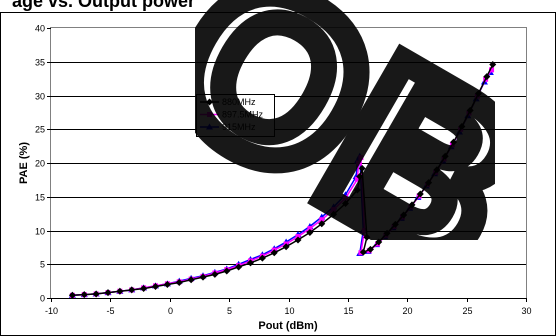 This screenshot has height=336, width=556. I want to click on y-axis-title: PAE (%), so click(24, 163).